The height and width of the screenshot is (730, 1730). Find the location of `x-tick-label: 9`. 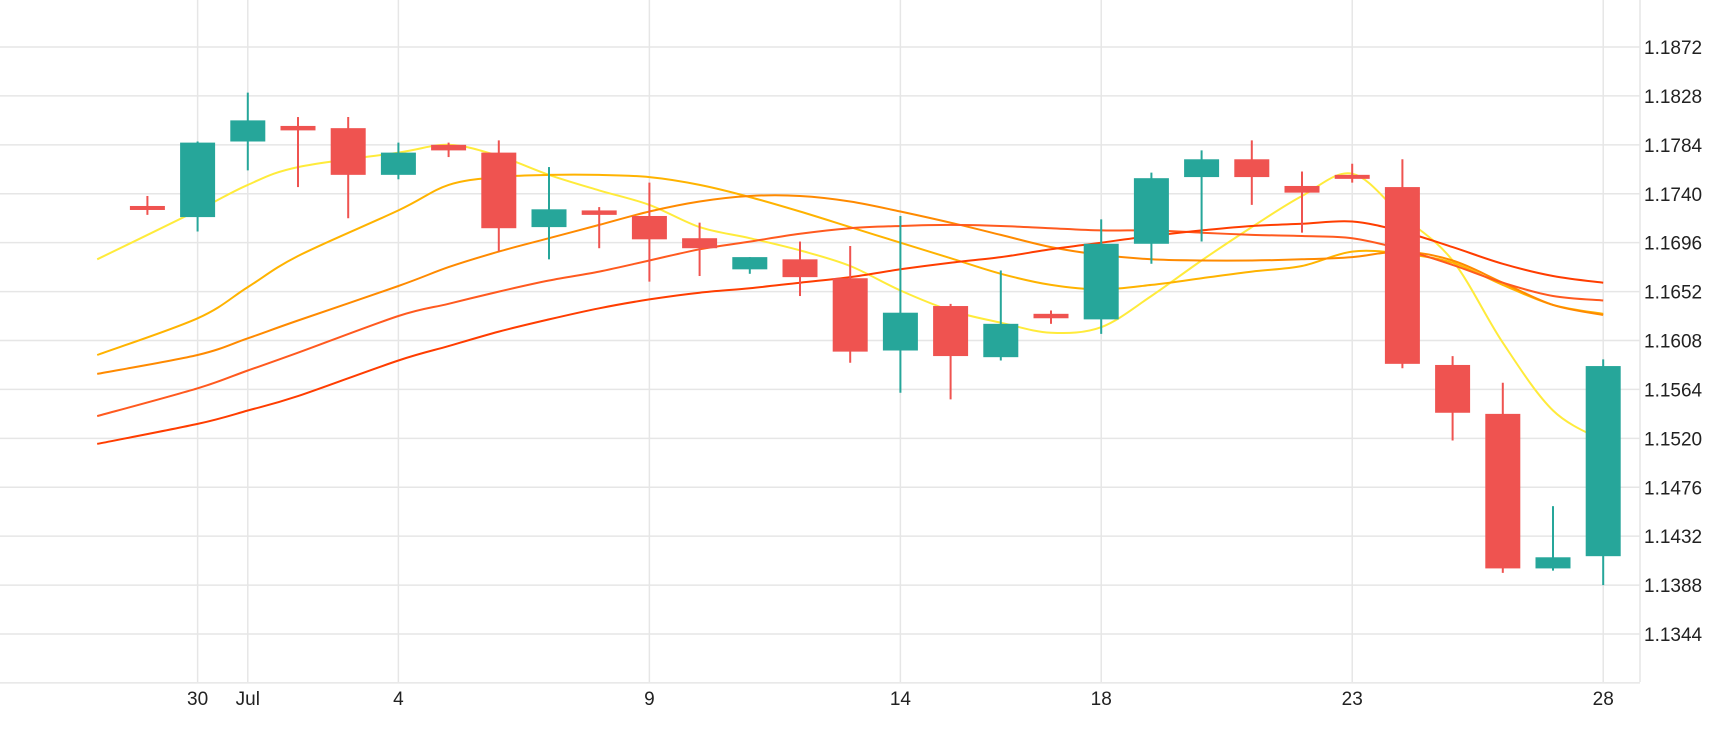

x-tick-label: 9 is located at coordinates (649, 699).